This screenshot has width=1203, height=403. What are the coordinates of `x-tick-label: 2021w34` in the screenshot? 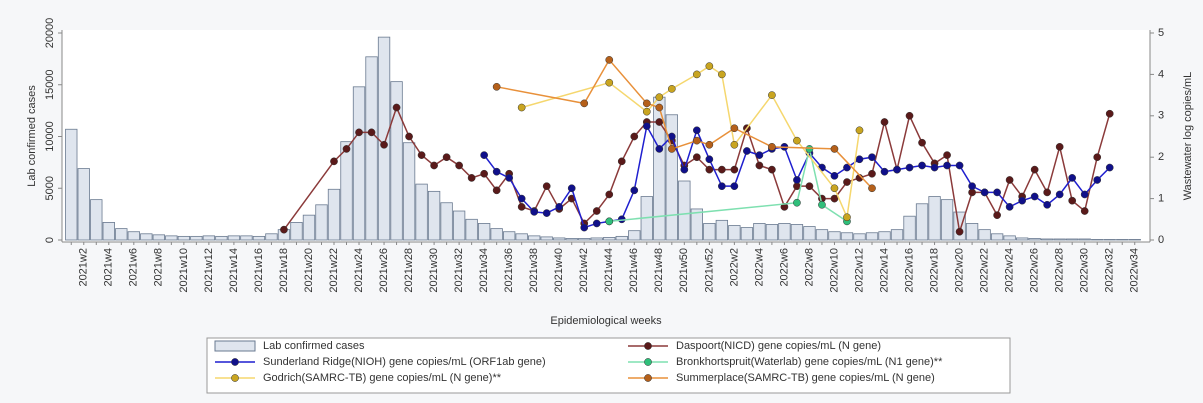 It's located at (484, 270).